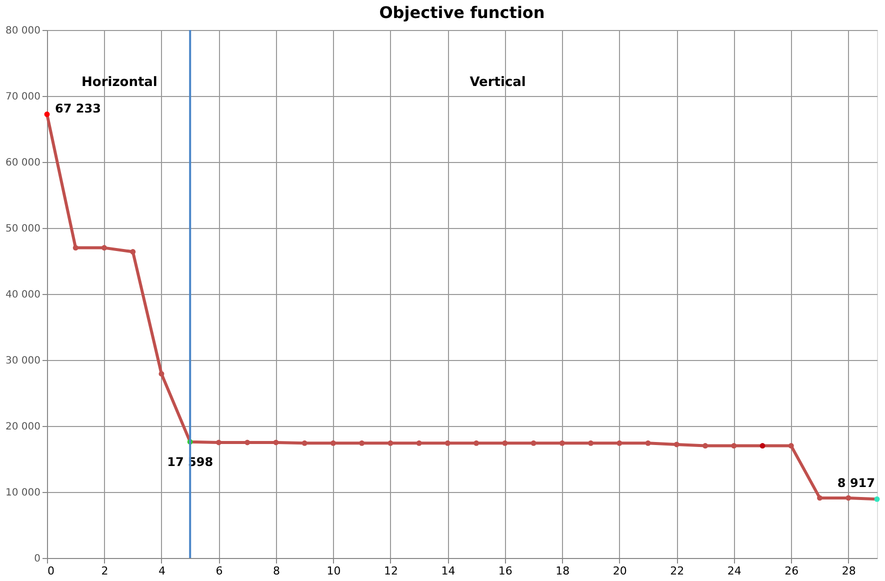  Describe the element at coordinates (23, 295) in the screenshot. I see `y-tick-label: 40 000` at that location.